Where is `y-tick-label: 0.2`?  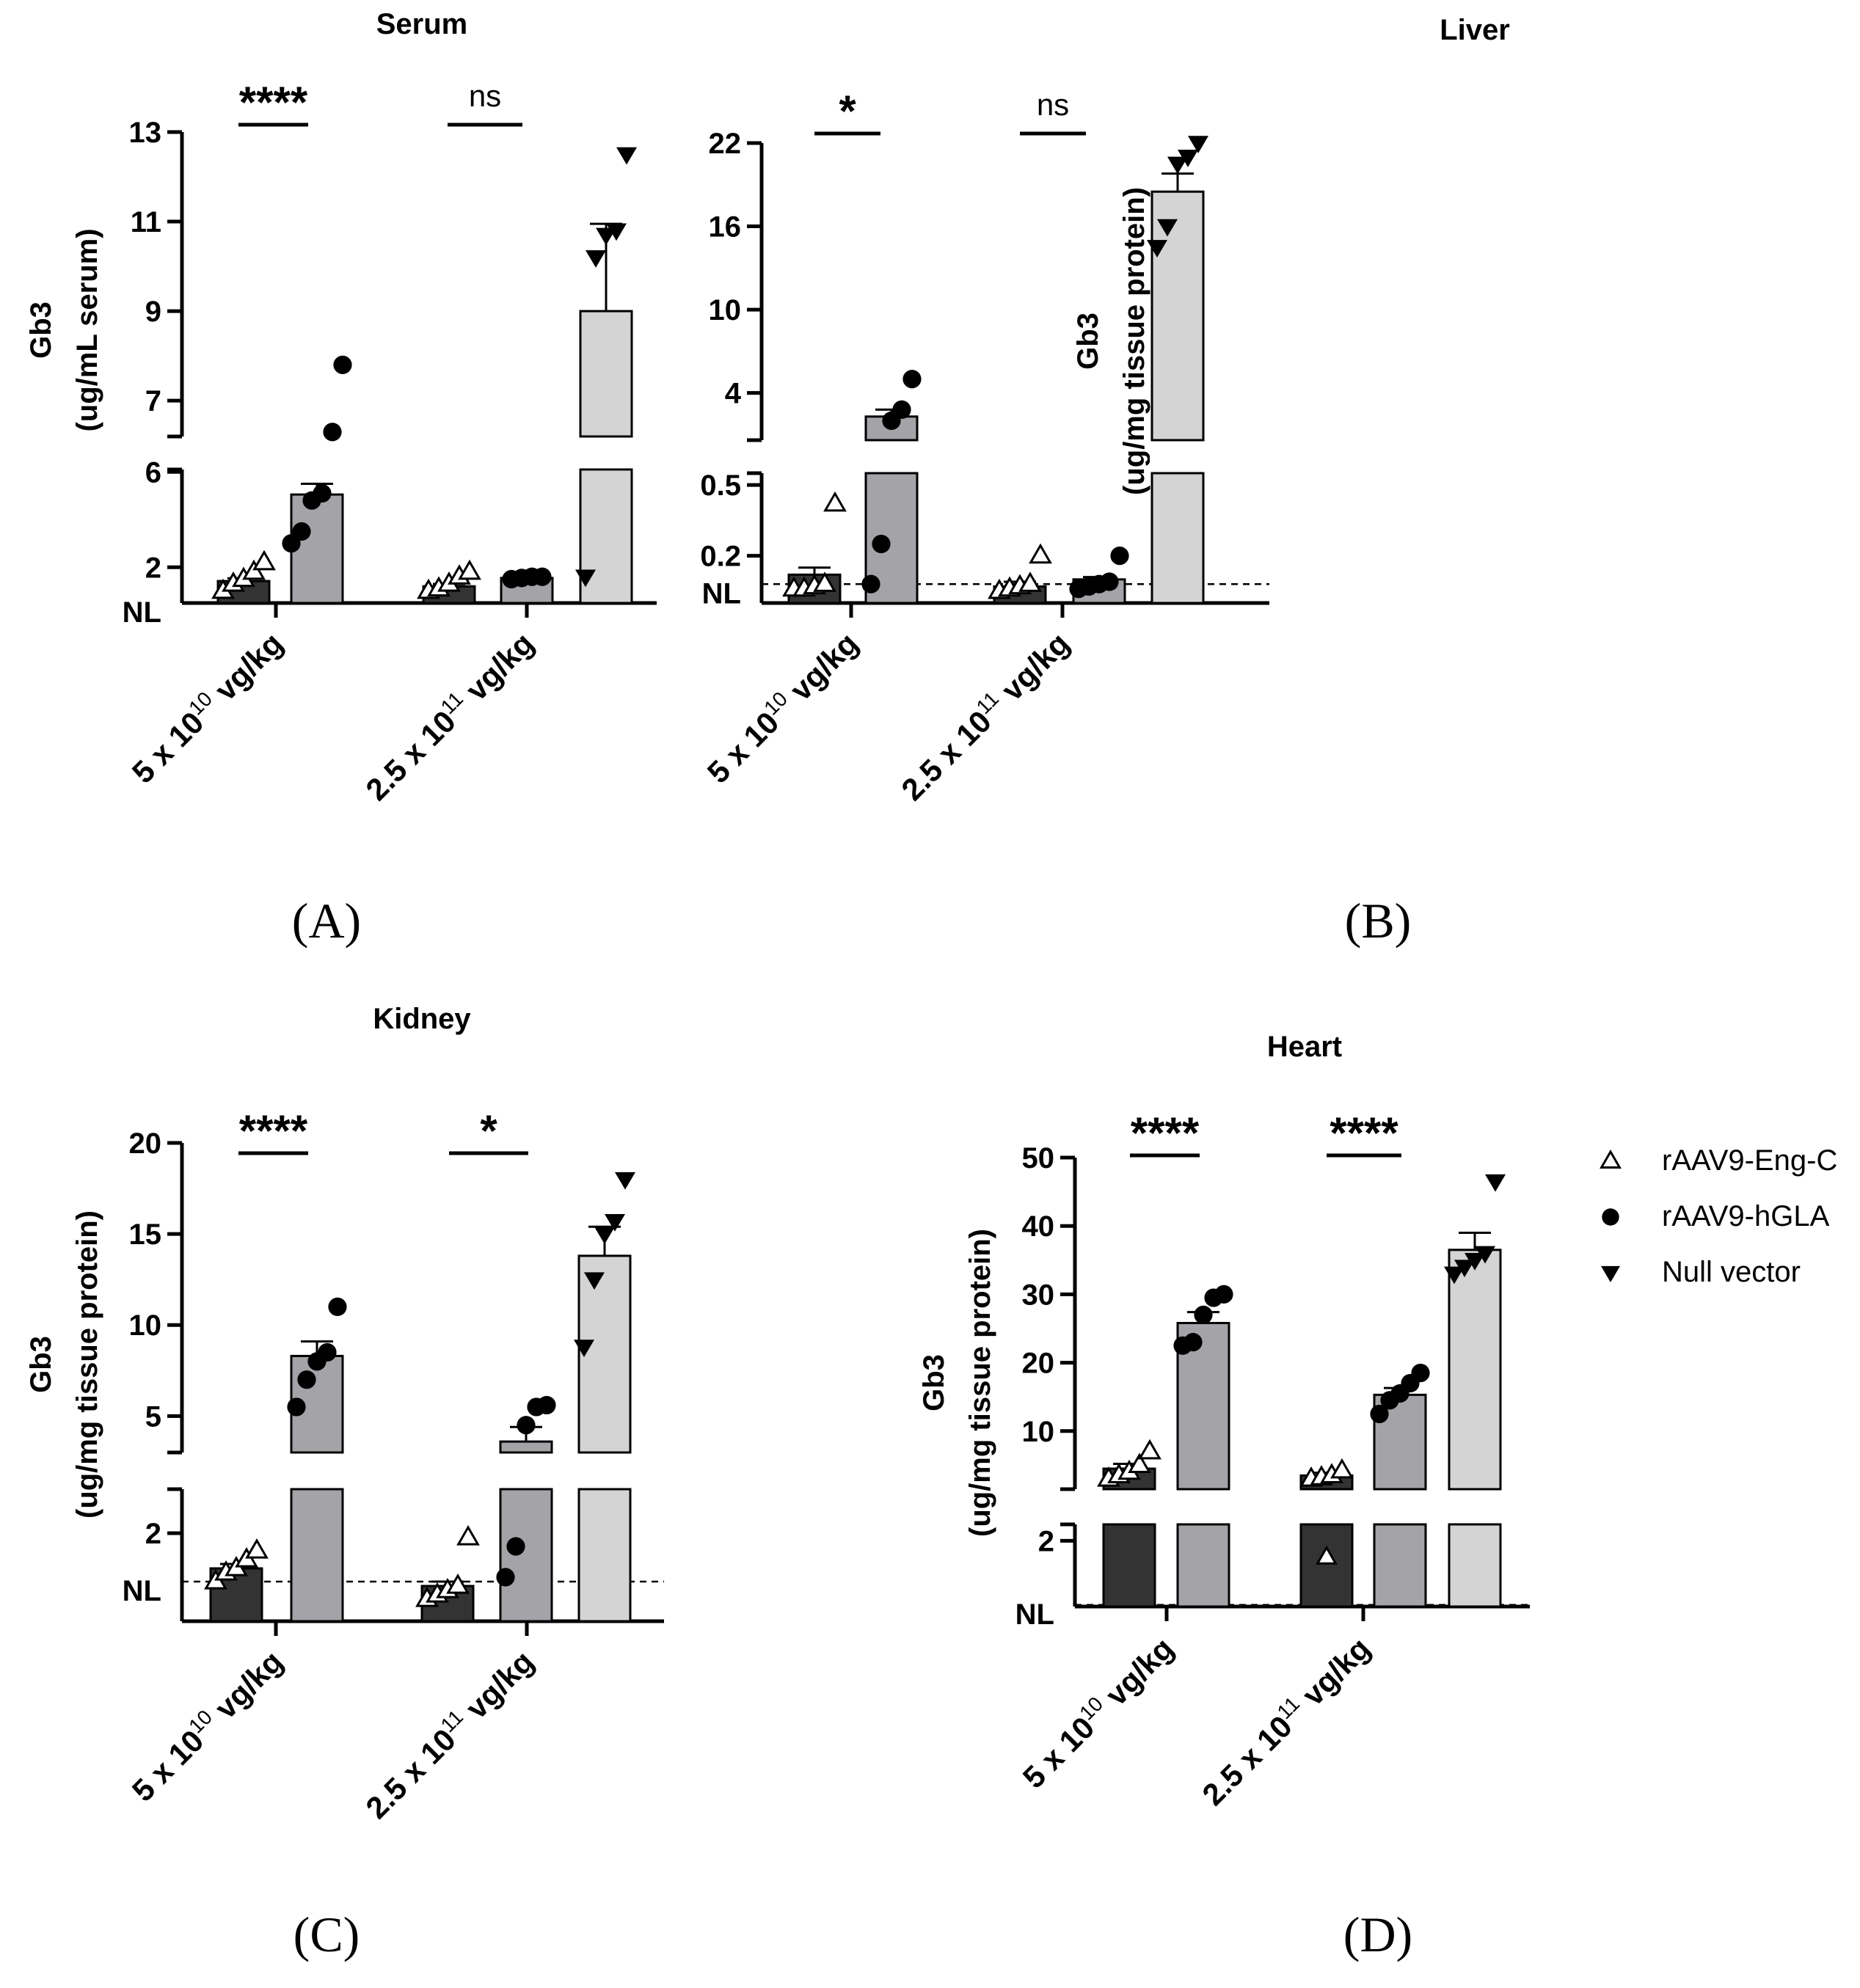
y-tick-label: 0.2 is located at coordinates (720, 557).